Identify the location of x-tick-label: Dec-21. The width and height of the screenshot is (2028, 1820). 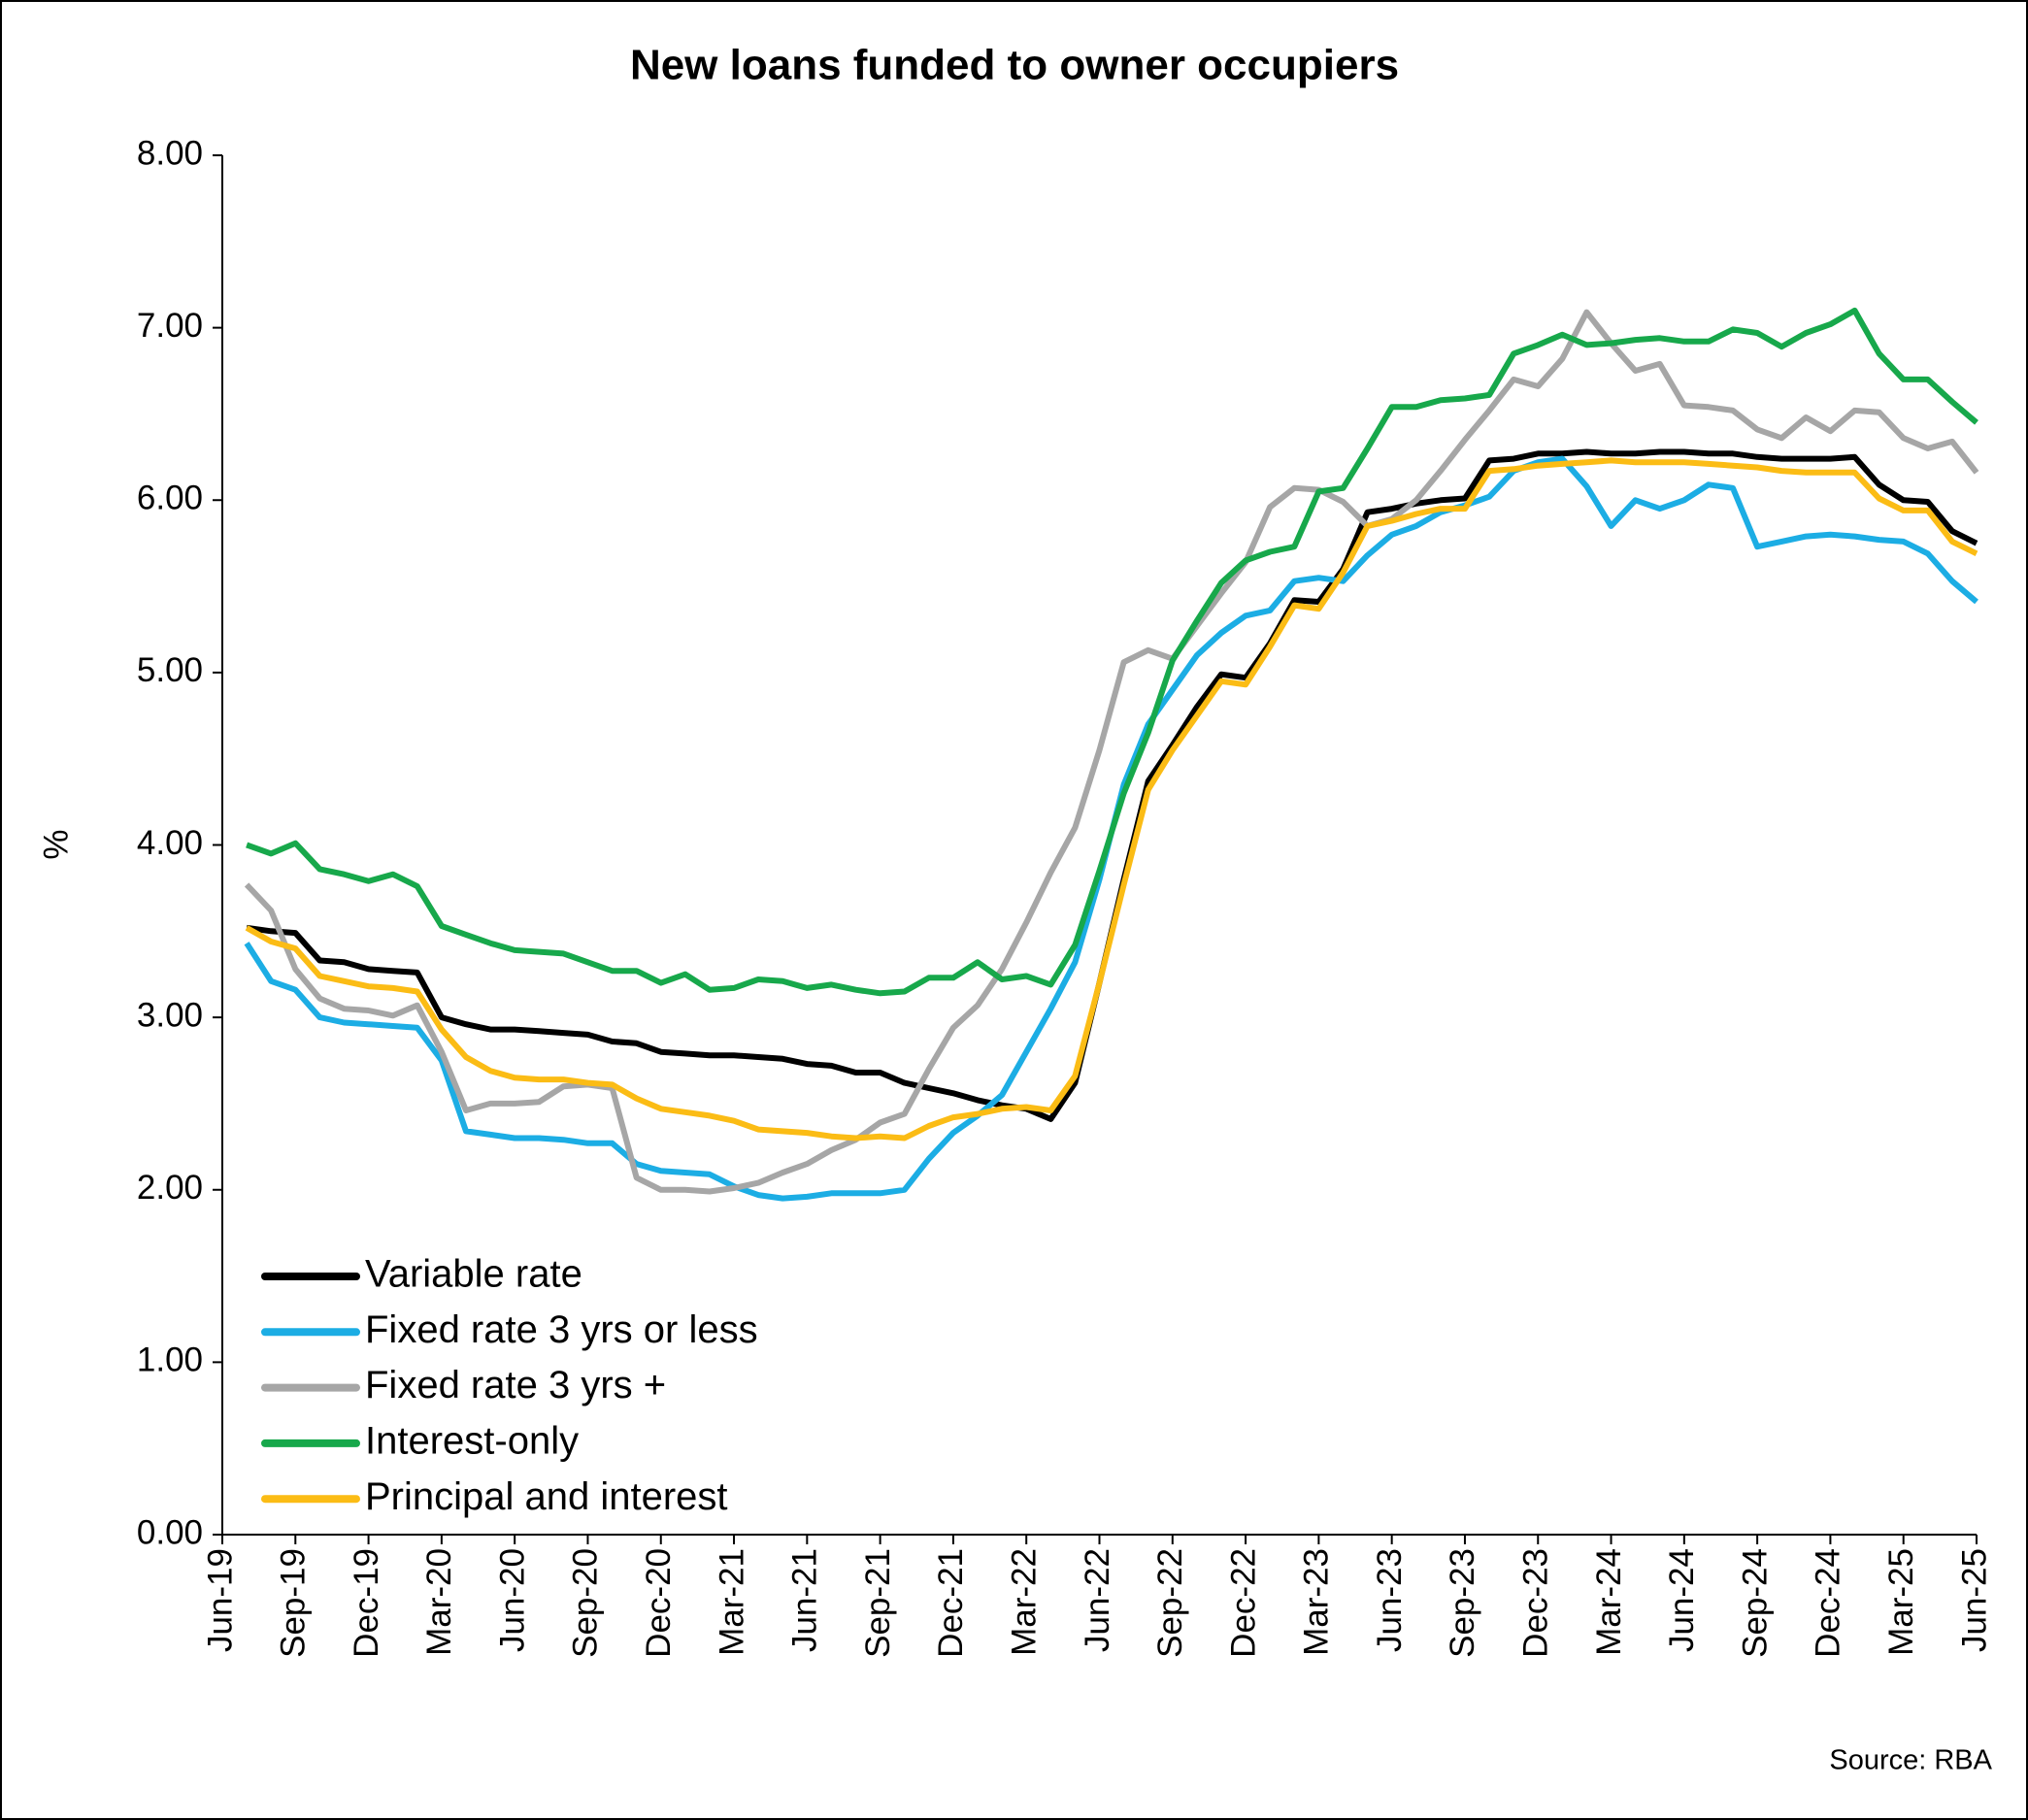
(951, 1603).